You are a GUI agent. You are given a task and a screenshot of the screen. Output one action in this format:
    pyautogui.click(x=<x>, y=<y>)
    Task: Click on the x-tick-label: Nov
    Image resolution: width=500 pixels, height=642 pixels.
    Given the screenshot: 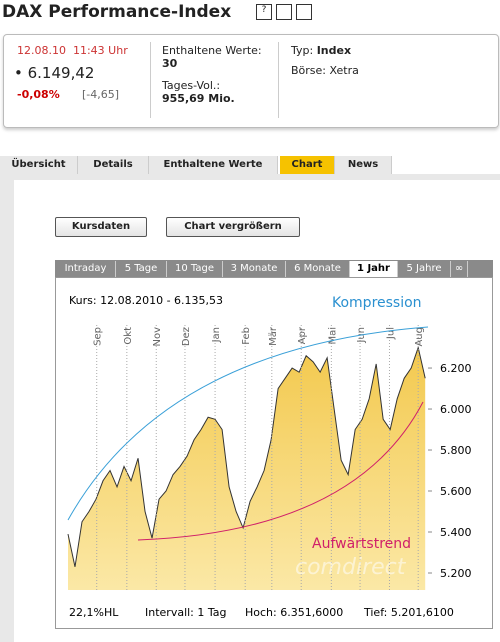 What is the action you would take?
    pyautogui.click(x=157, y=337)
    